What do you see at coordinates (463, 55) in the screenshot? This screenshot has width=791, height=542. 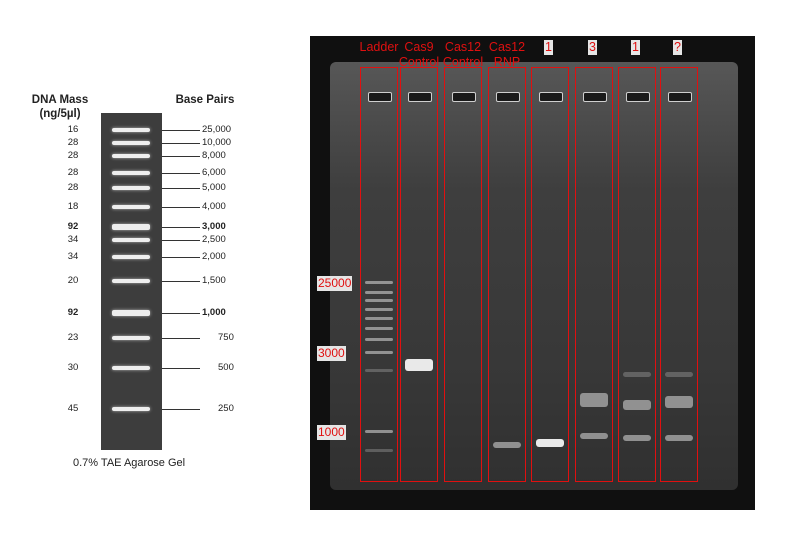 I see `lane-label: Cas12 Control` at bounding box center [463, 55].